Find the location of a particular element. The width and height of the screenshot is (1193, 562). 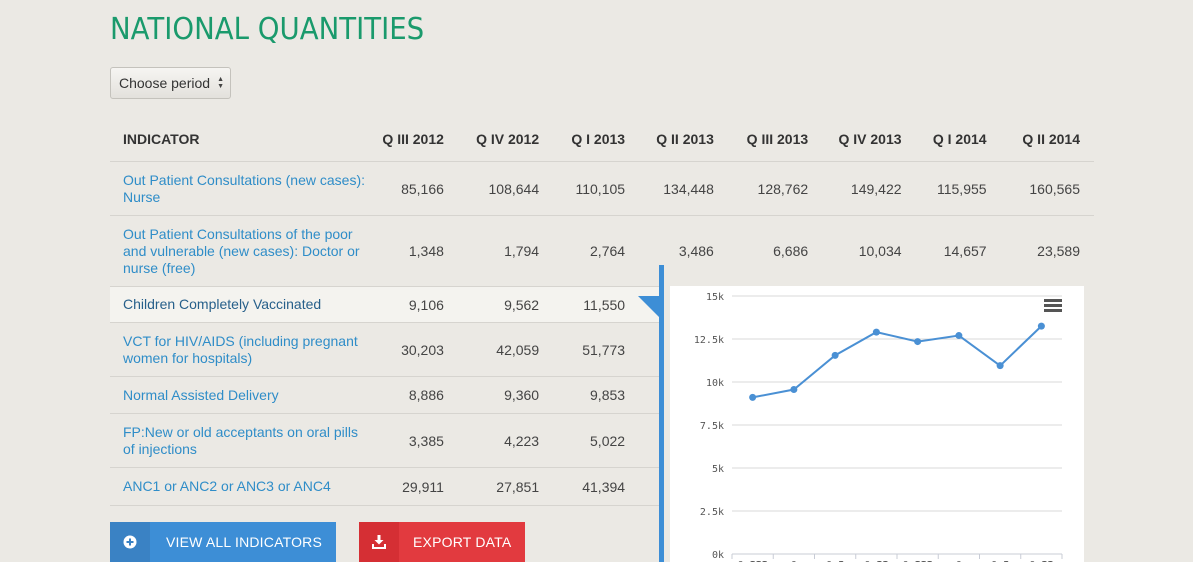

table-cell: 3,385 is located at coordinates (412, 440).